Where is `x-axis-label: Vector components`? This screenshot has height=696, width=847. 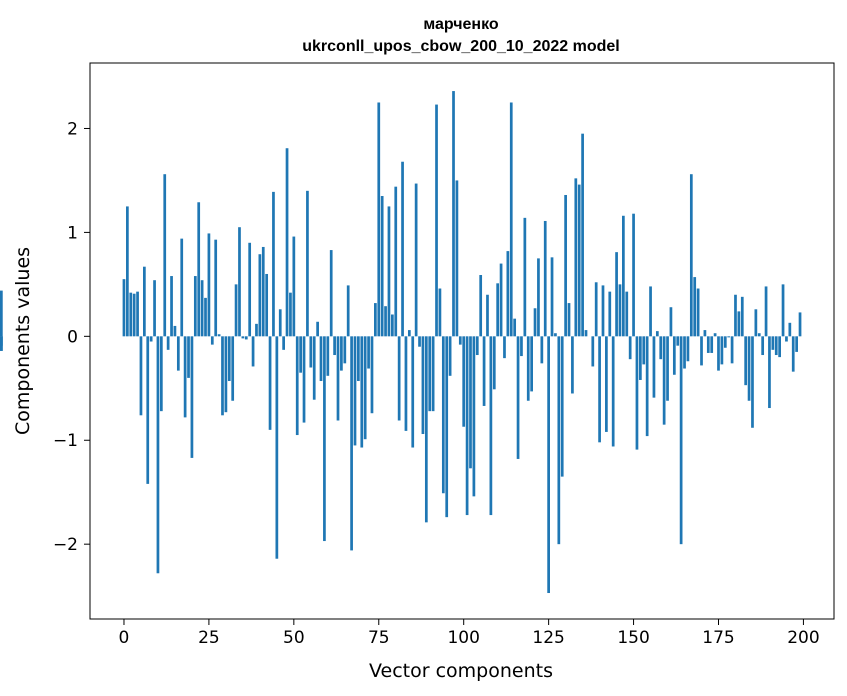
x-axis-label: Vector components is located at coordinates (461, 671).